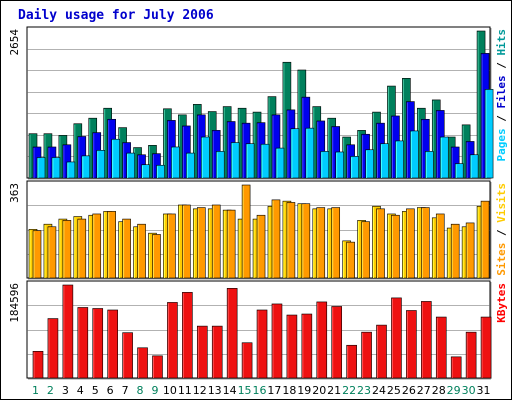 The image size is (512, 400). I want to click on day-label-13: 13, so click(215, 390).